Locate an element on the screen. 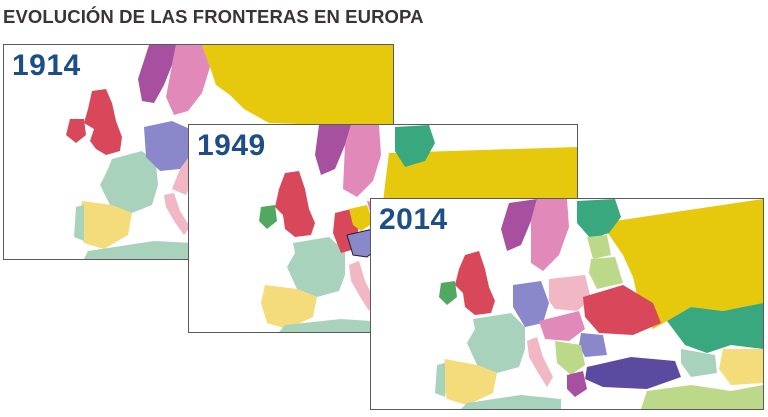  region-poland is located at coordinates (570, 293).